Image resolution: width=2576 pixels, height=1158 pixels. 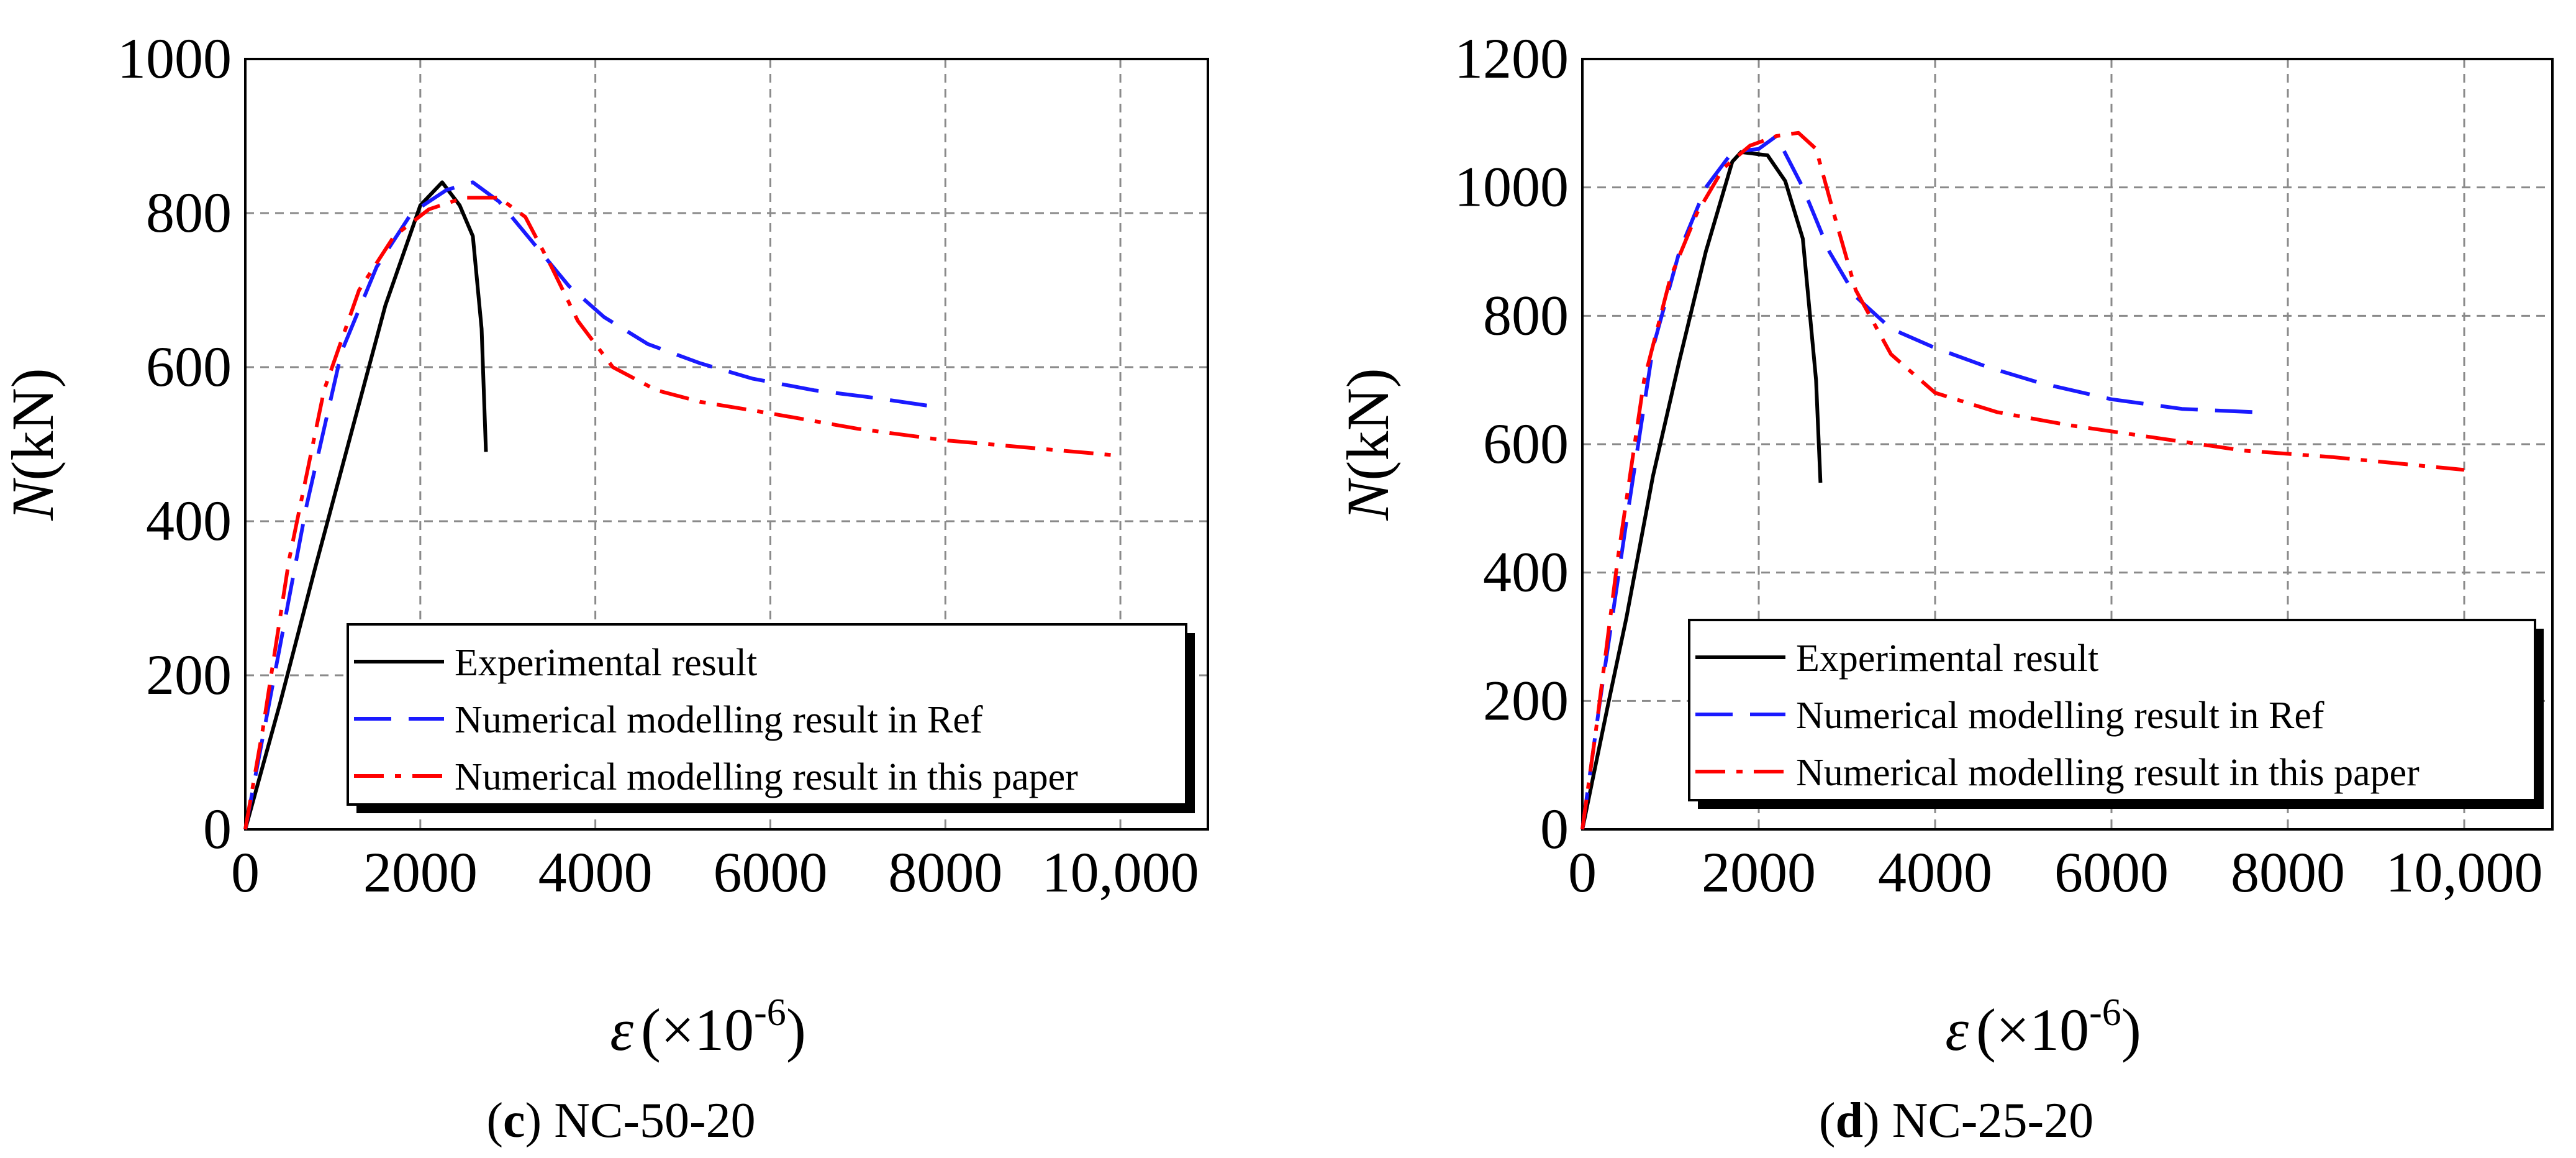 What do you see at coordinates (1986, 1120) in the screenshot?
I see `caption-text: NC-25-20` at bounding box center [1986, 1120].